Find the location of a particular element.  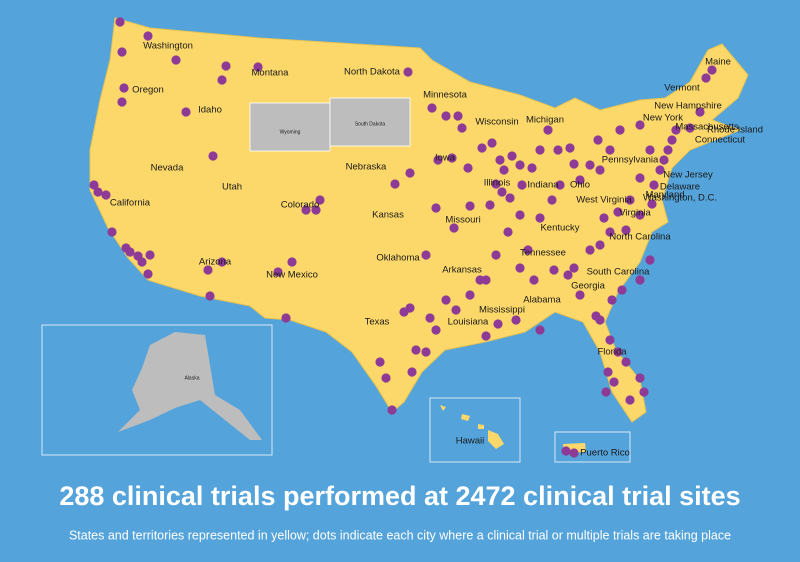

state-label: South Dakota is located at coordinates (370, 124).